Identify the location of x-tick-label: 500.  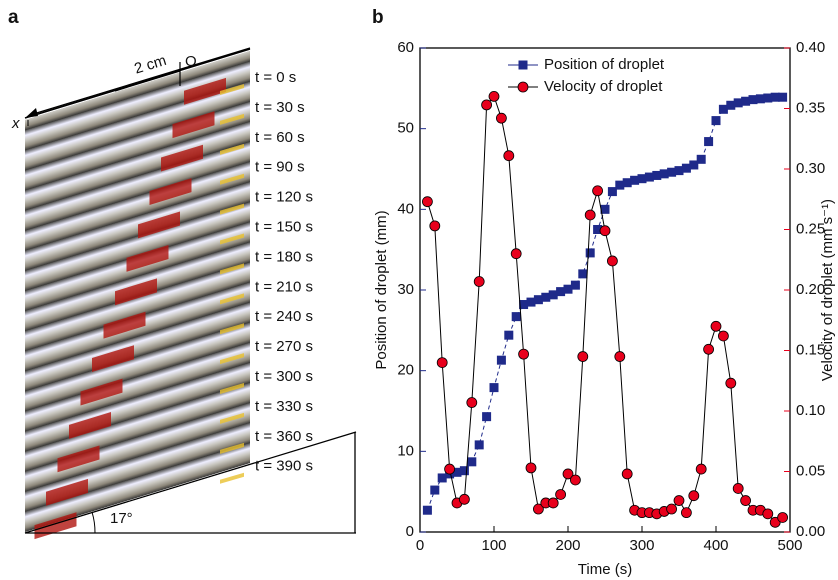
(789, 545).